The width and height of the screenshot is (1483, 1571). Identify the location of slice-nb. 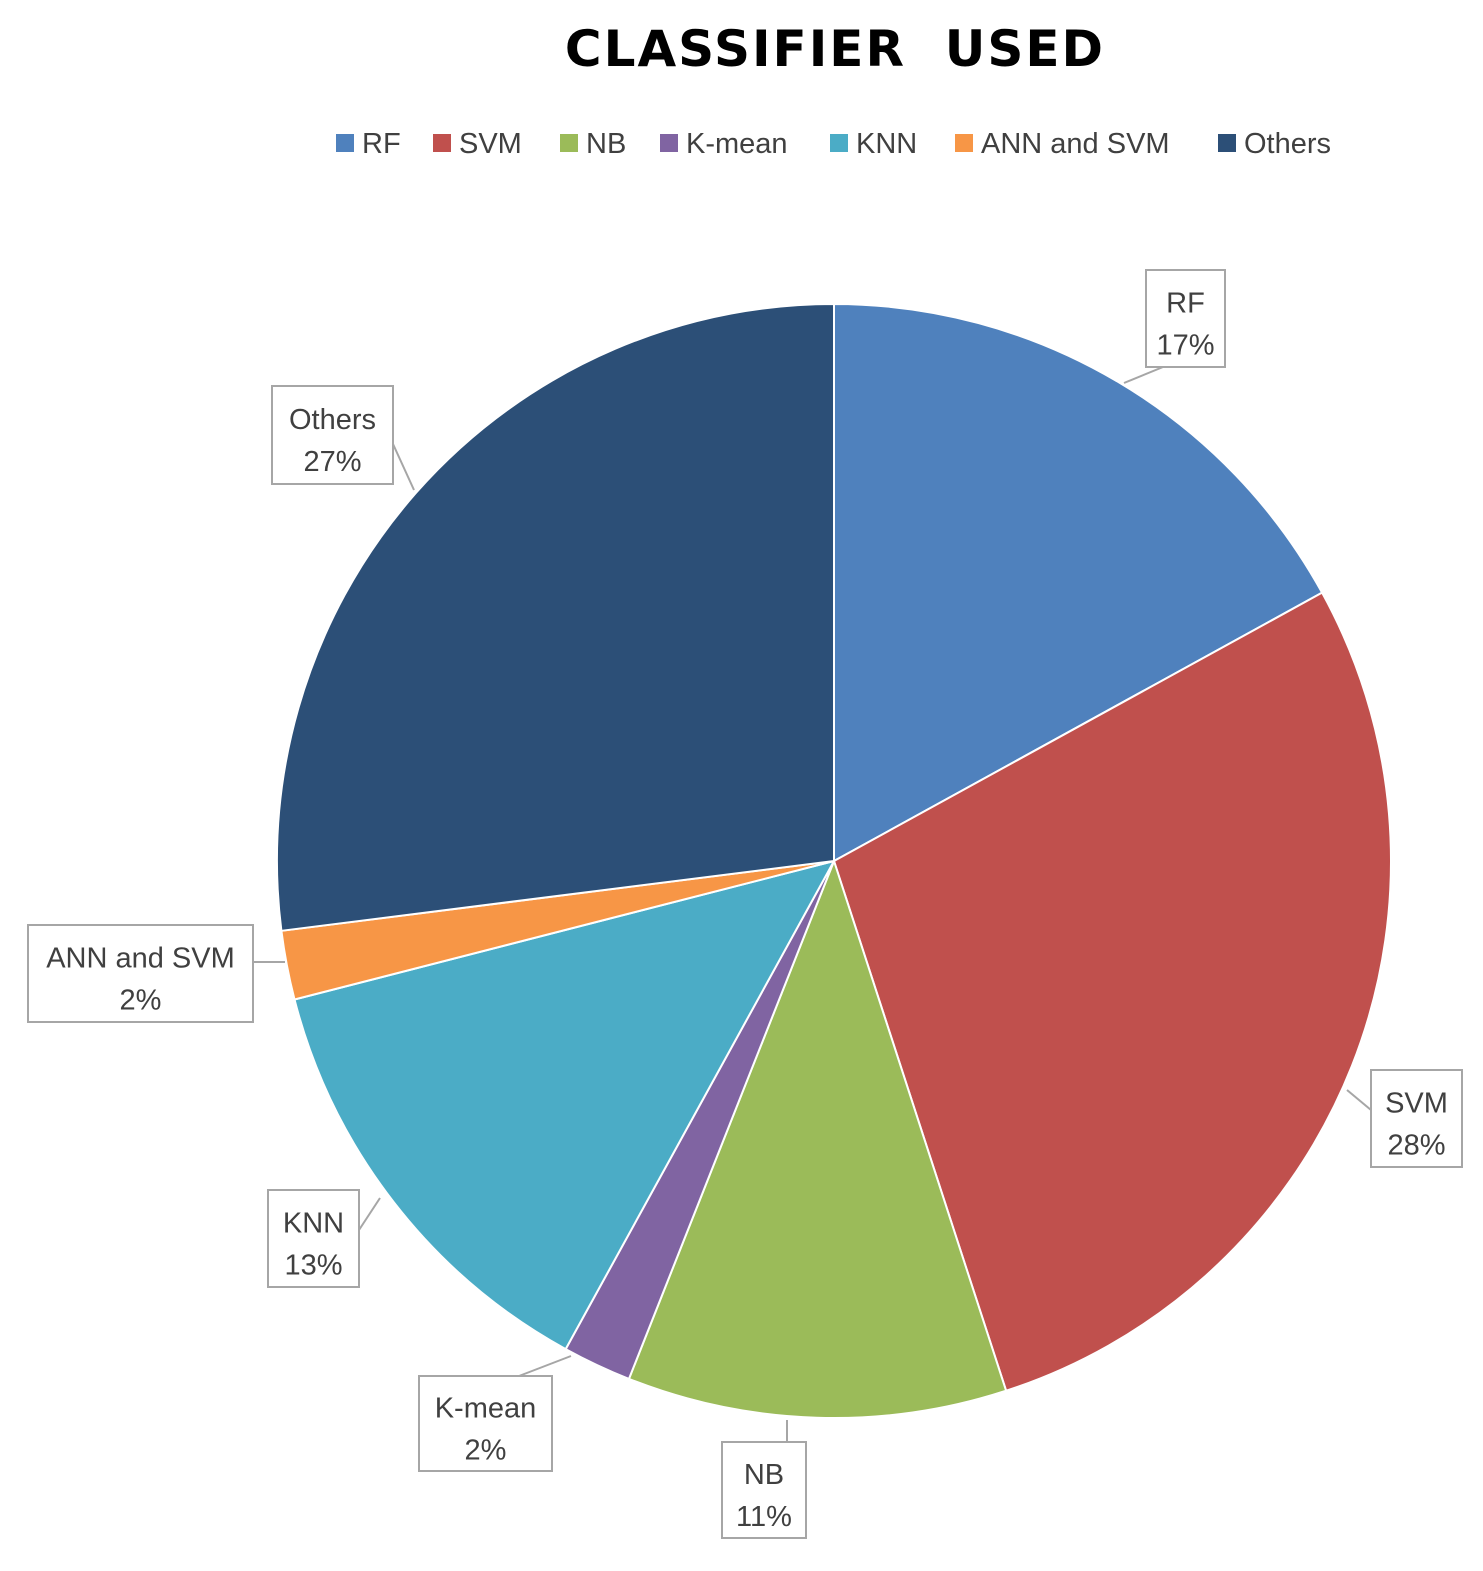
(817, 1139).